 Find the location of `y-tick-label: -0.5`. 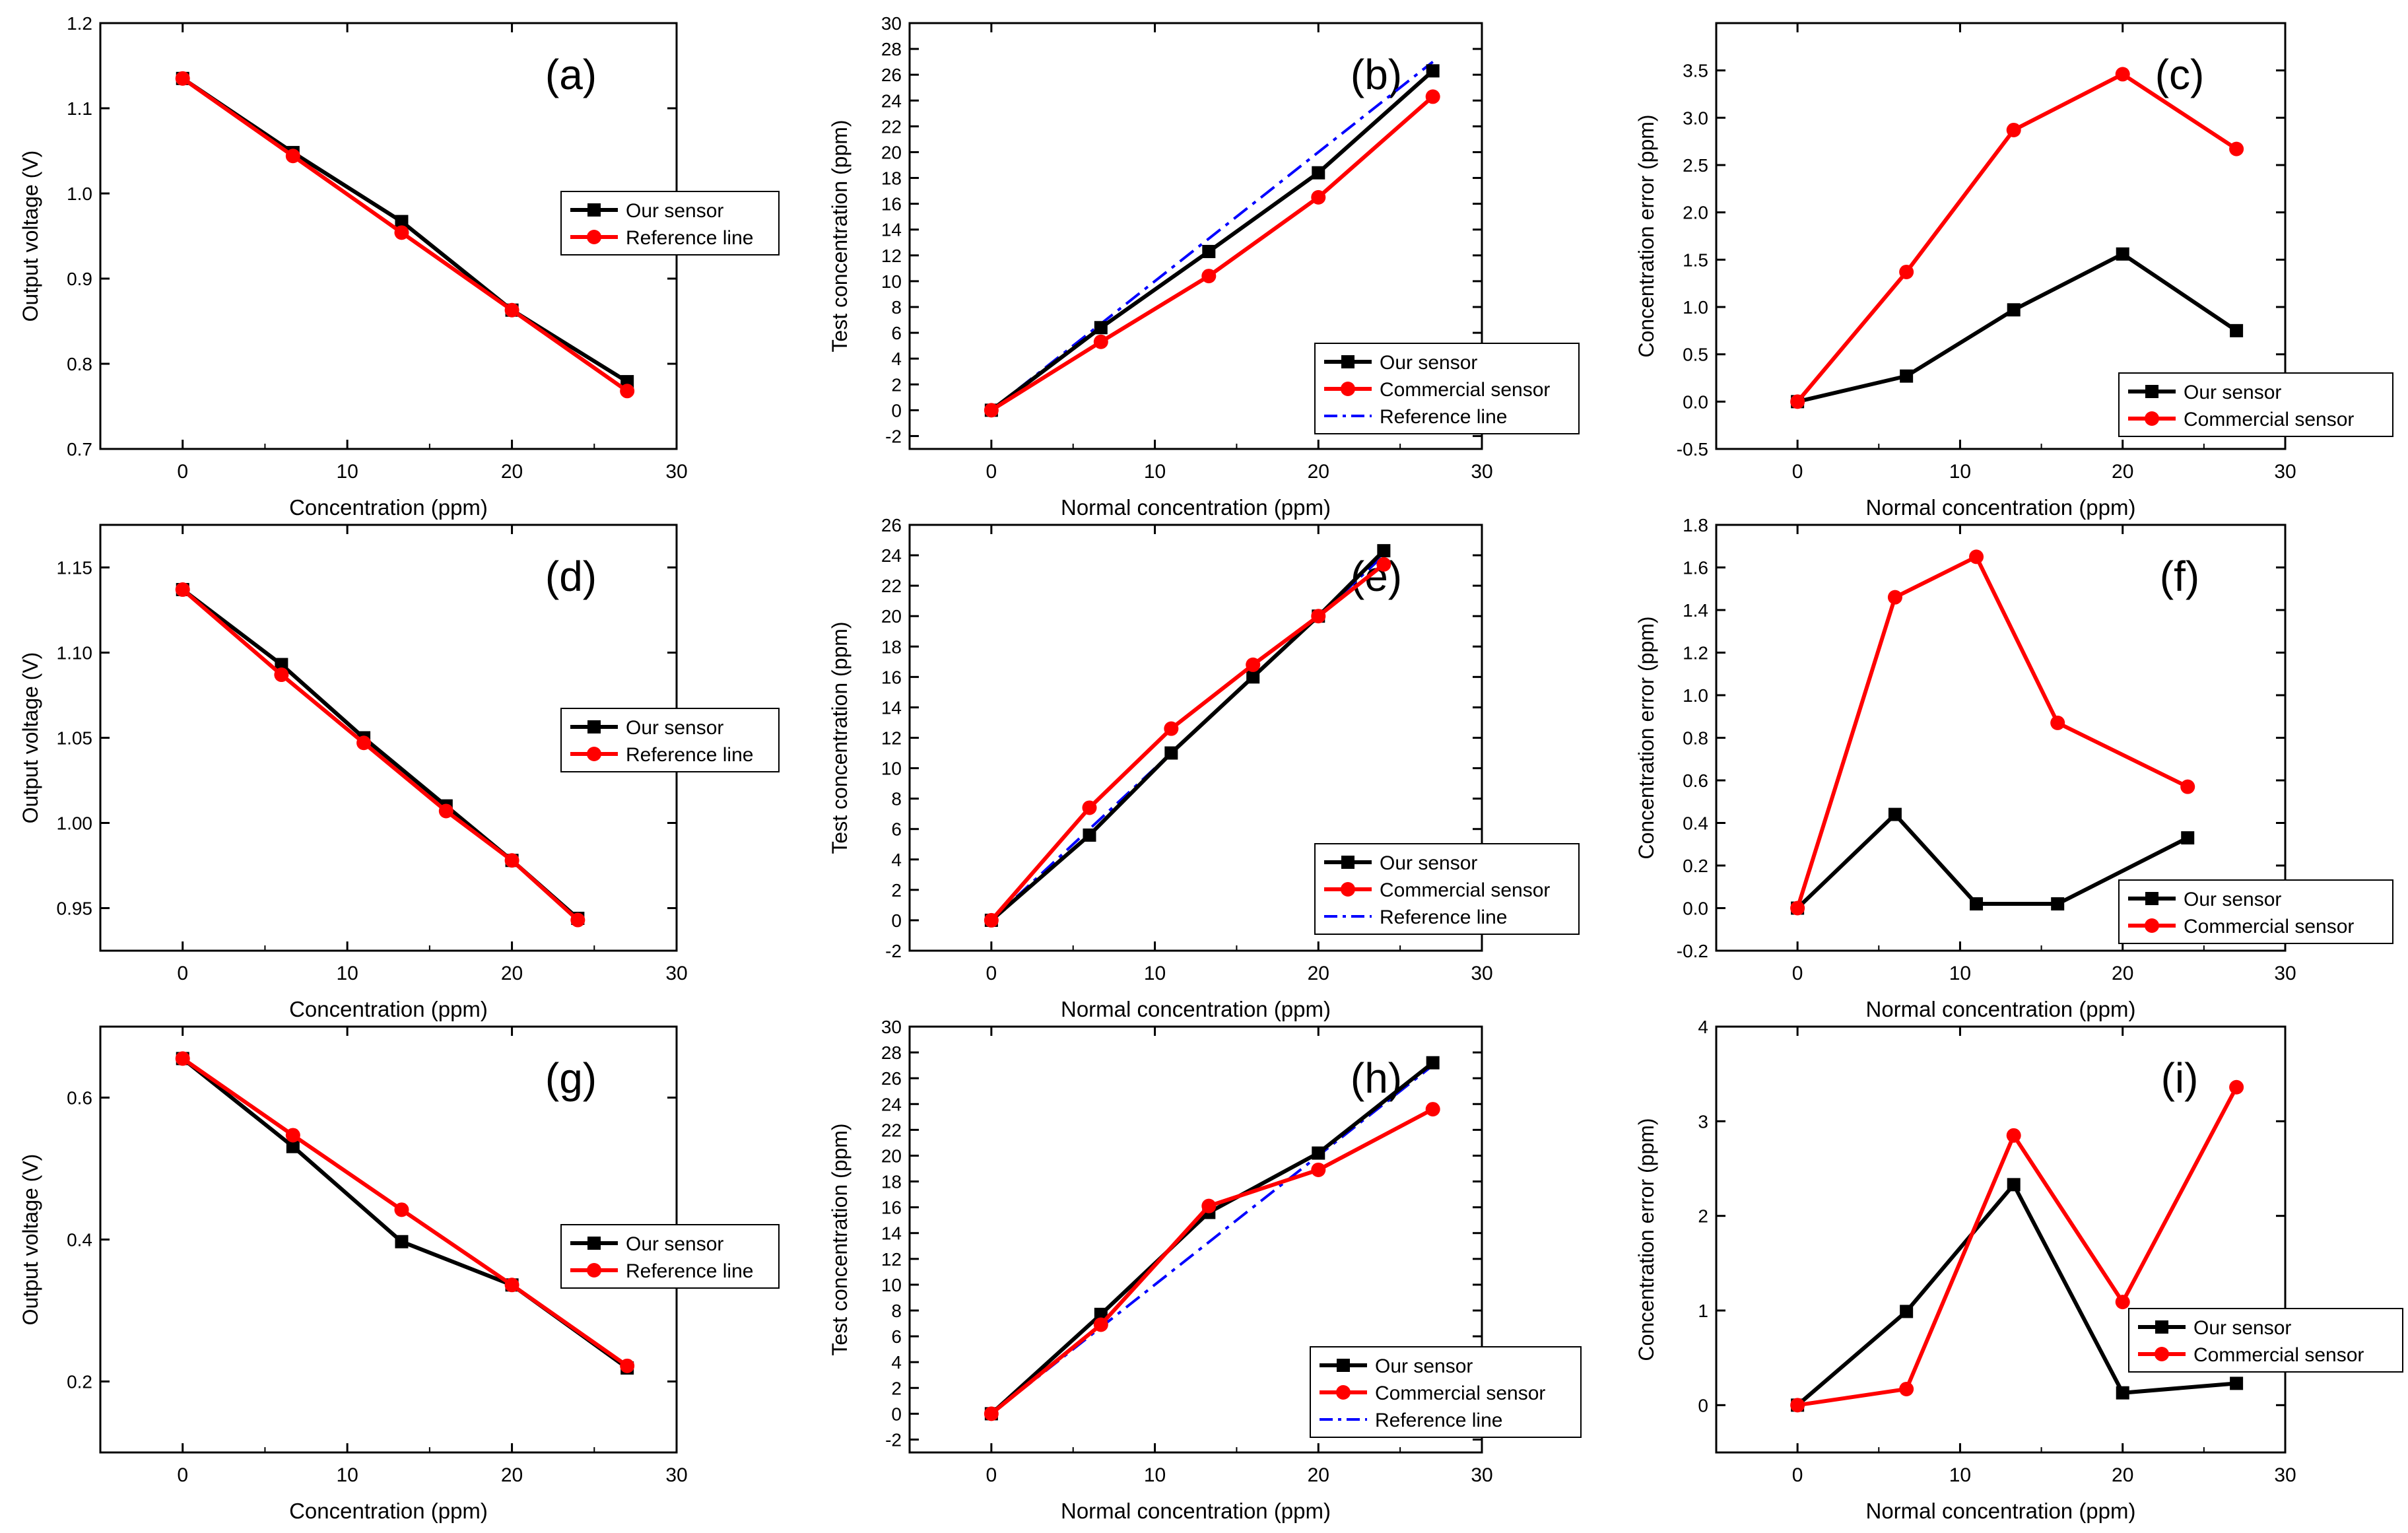

y-tick-label: -0.5 is located at coordinates (1692, 450).